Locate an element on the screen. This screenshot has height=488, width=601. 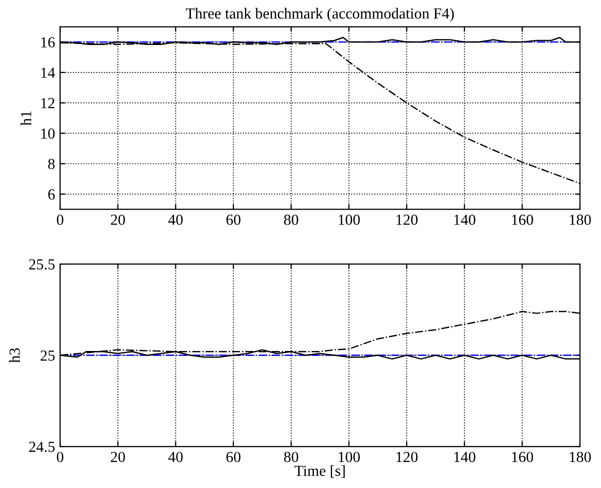
chart-title: Three tank benchmark (accommodation F4) is located at coordinates (320, 15).